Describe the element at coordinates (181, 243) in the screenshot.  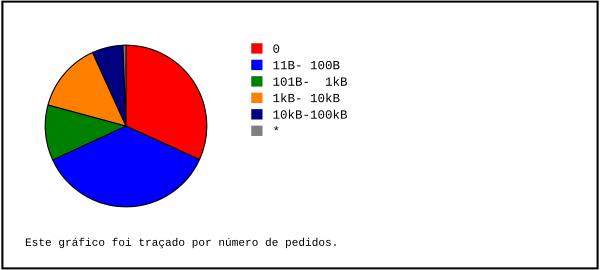
I see `text: Este gráfico foi traçado por número de pedidos.` at that location.